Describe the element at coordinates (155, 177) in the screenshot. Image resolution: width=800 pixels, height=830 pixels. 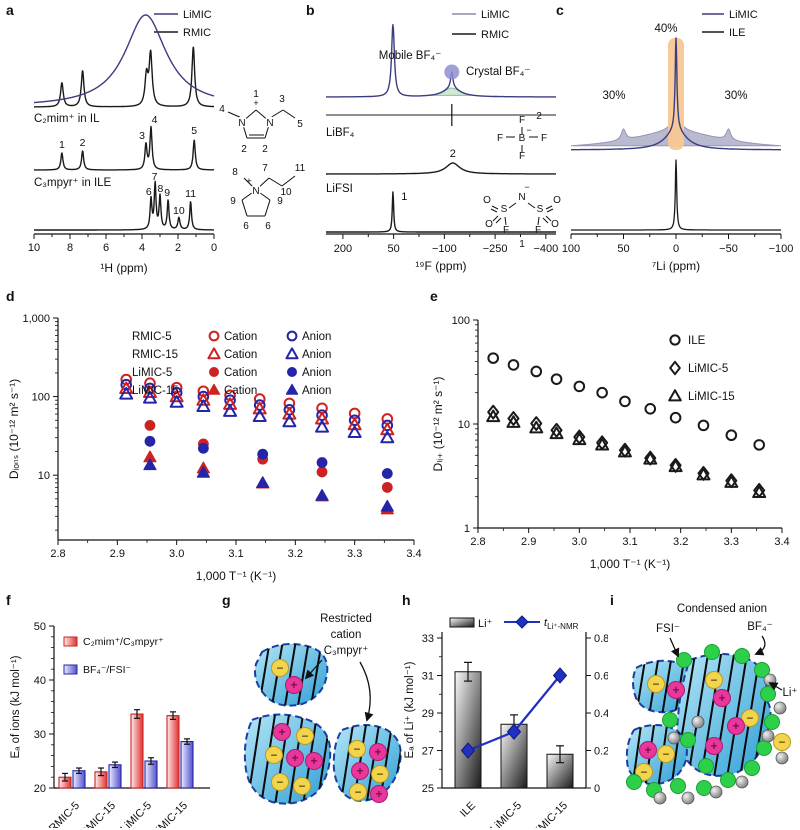
I see `svg-text: 7` at that location.